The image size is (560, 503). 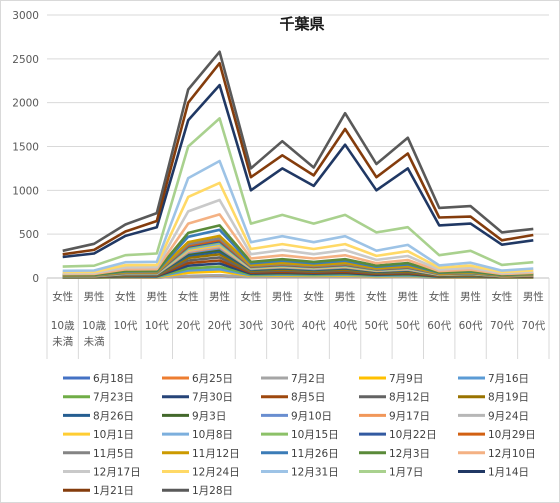 What do you see at coordinates (508, 398) in the screenshot?
I see `legend-label: 8月19日` at bounding box center [508, 398].